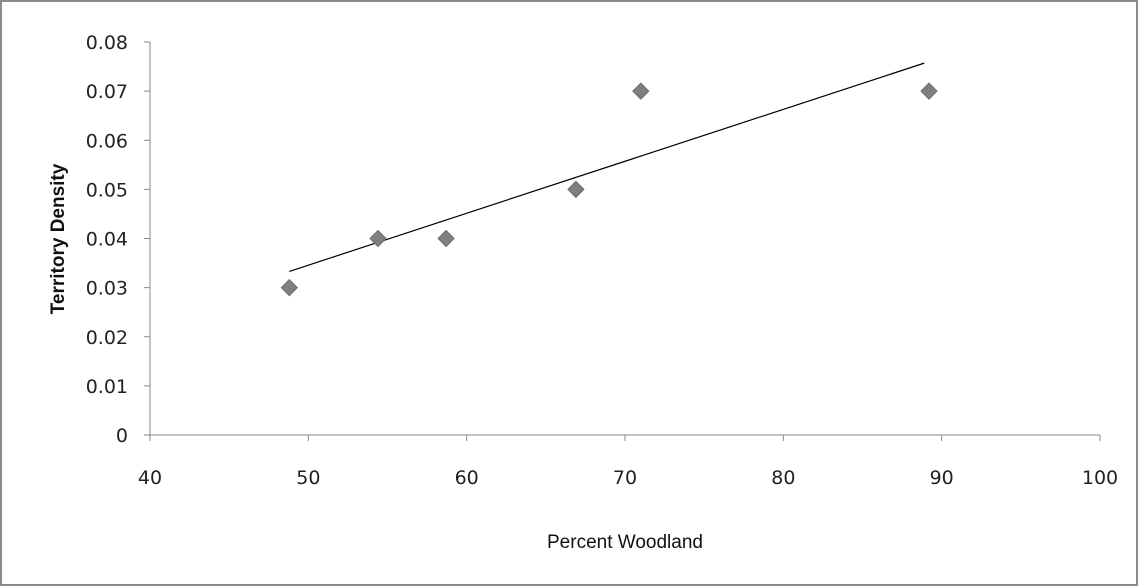 This screenshot has height=586, width=1138. I want to click on y-tick-label: 0.08, so click(107, 43).